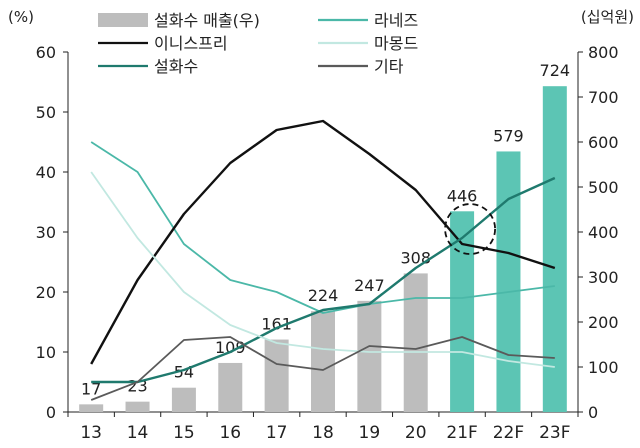 This screenshot has width=640, height=448. Describe the element at coordinates (276, 324) in the screenshot. I see `bar-value-label: 161` at that location.